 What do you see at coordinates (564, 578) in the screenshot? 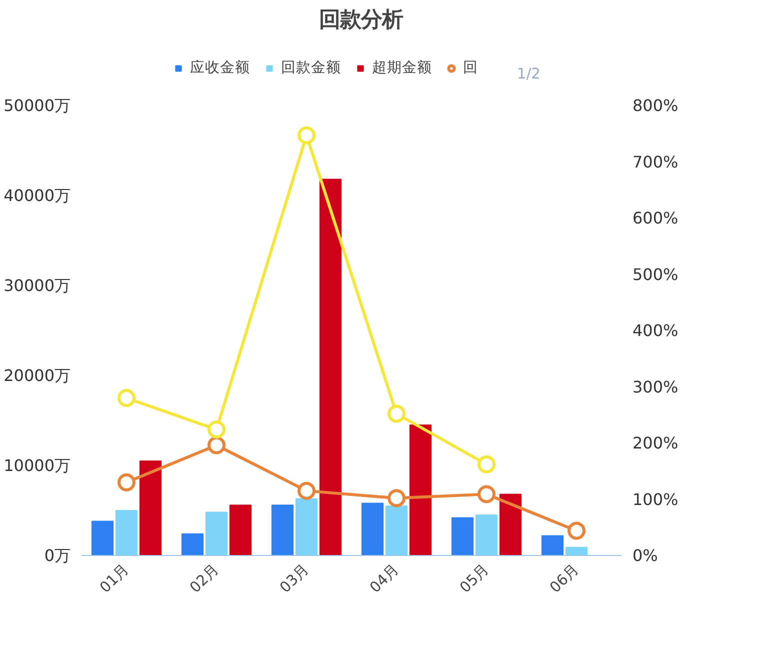
I see `x-tick-label: 06月` at bounding box center [564, 578].